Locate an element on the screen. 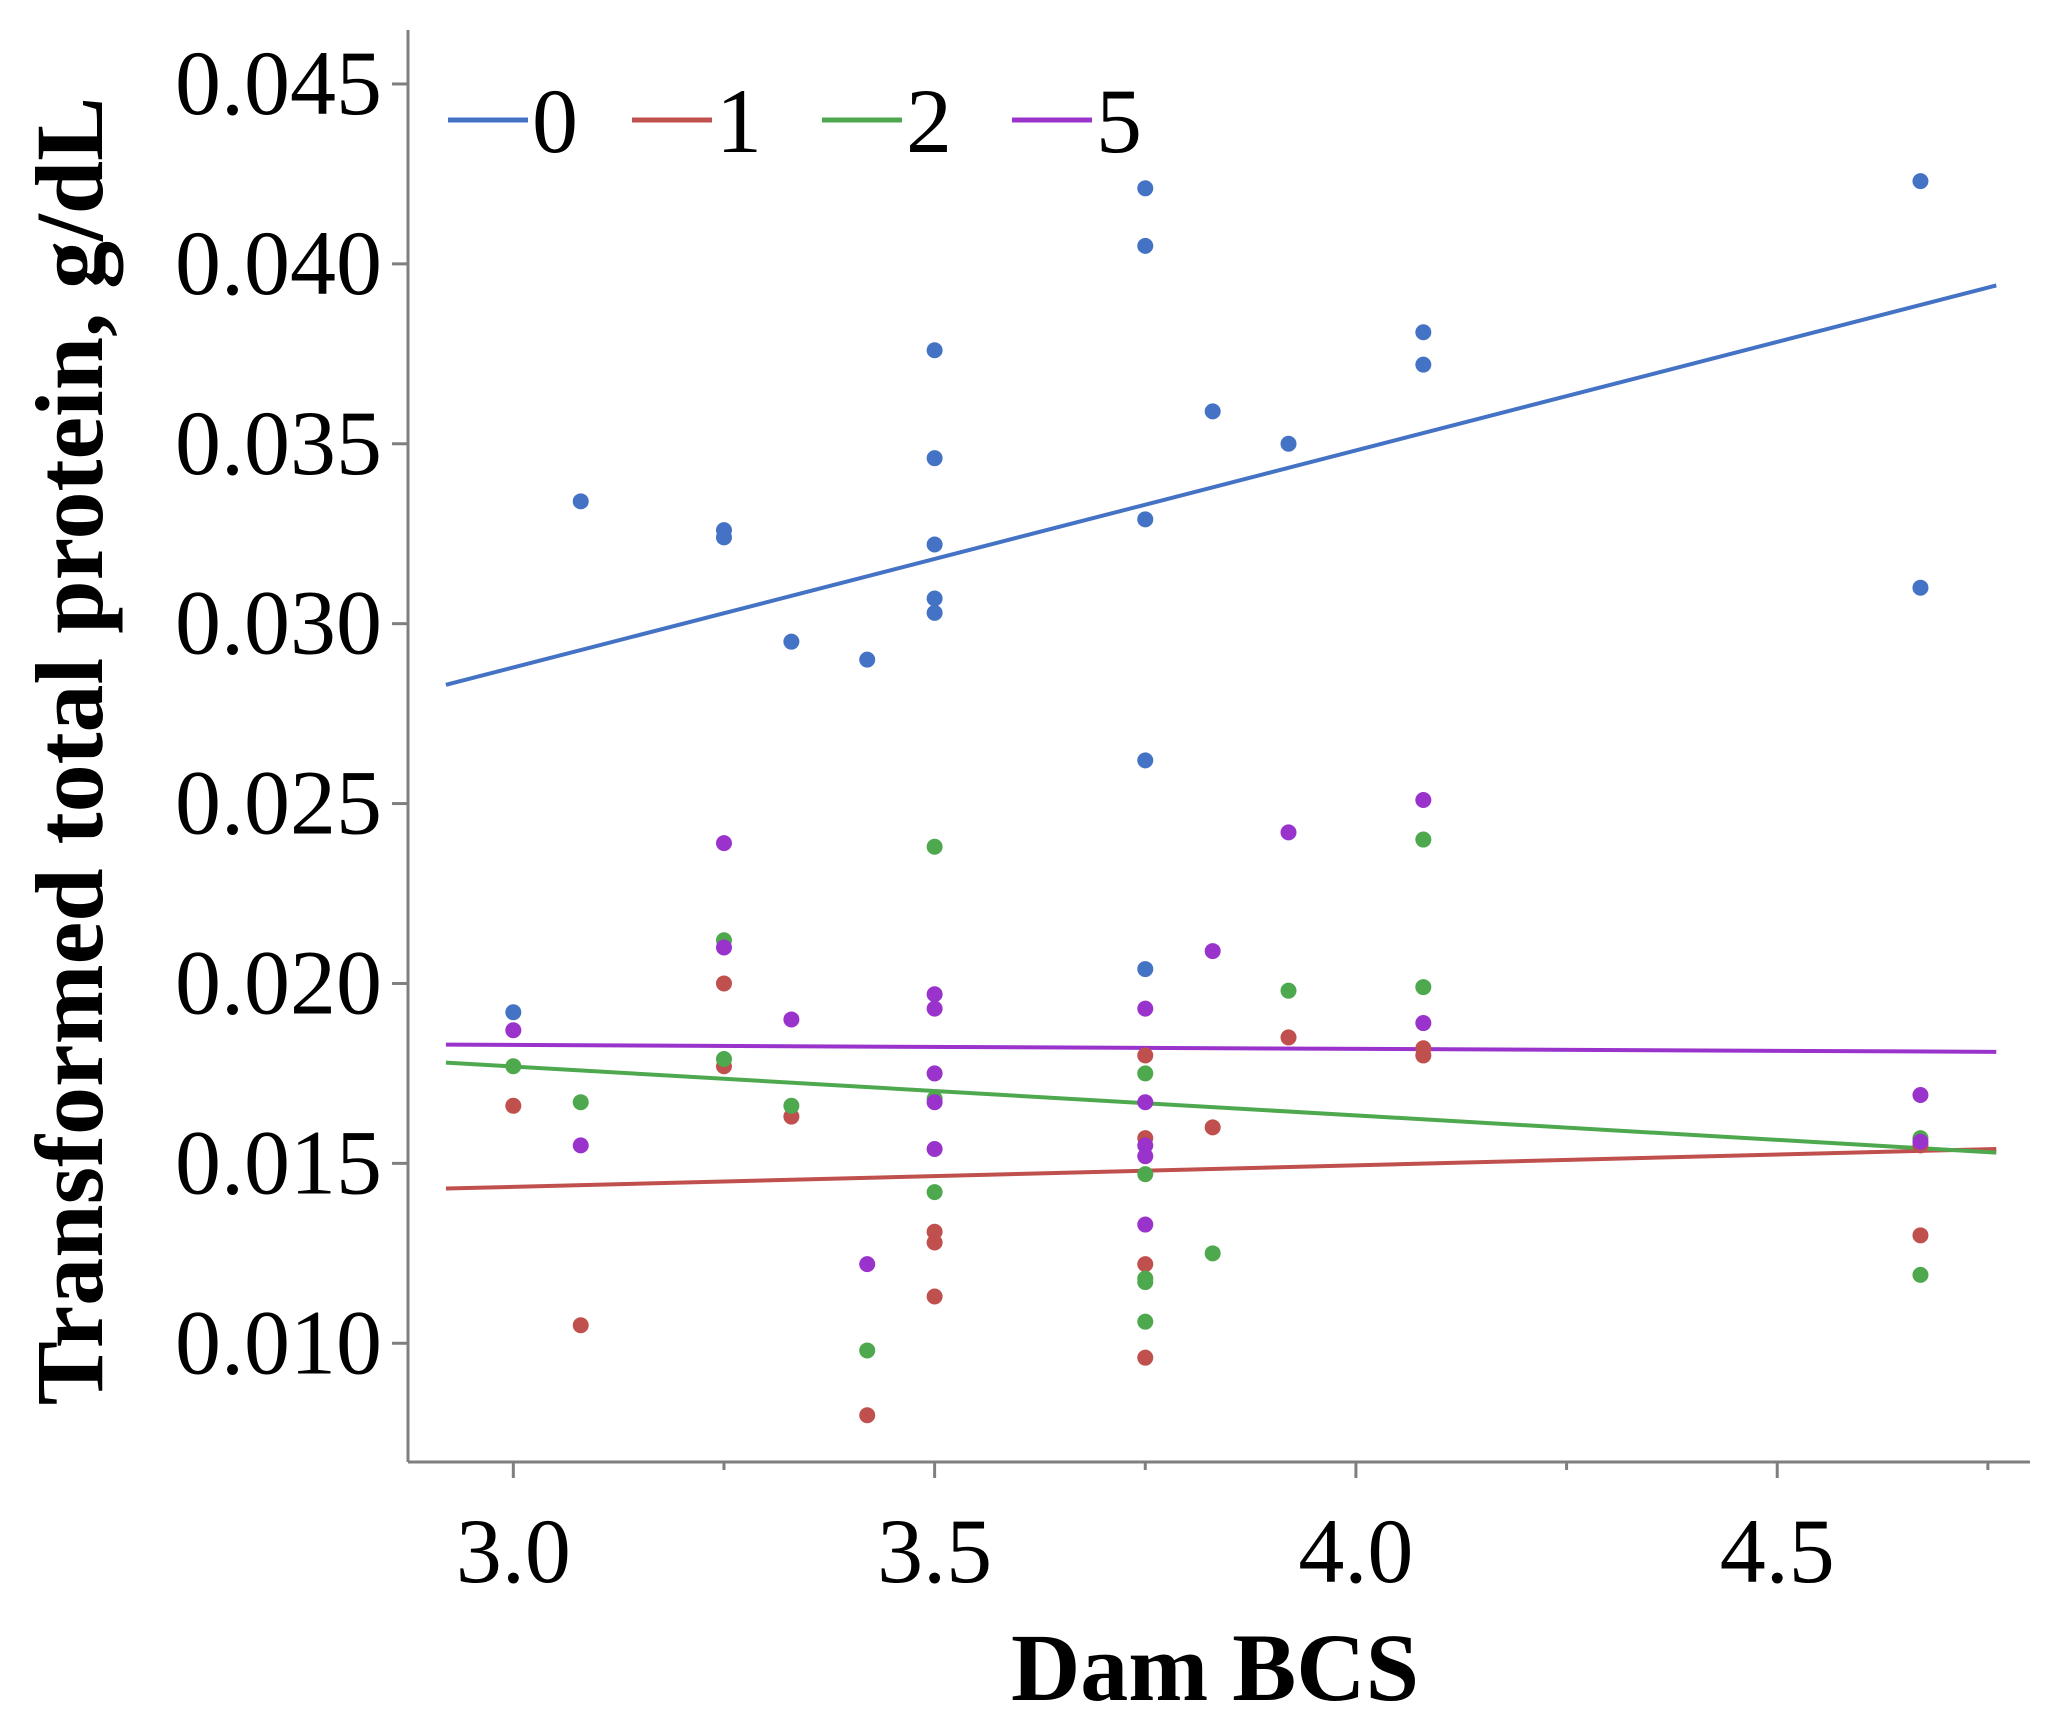  x-tick-label: 3.0 is located at coordinates (513, 1551).